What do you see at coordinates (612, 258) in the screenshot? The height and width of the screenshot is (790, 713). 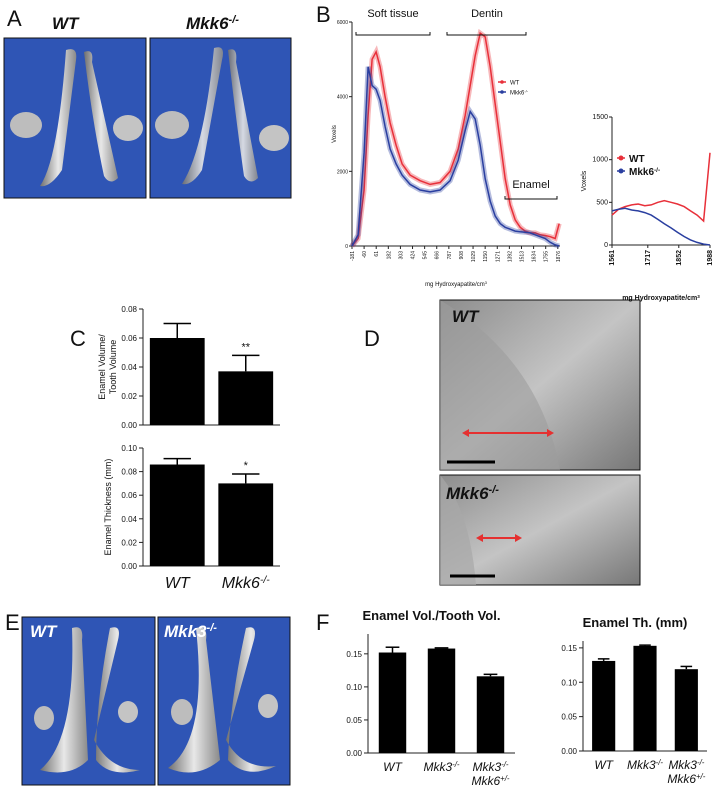 I see `x-tick-label: 1561` at bounding box center [612, 258].